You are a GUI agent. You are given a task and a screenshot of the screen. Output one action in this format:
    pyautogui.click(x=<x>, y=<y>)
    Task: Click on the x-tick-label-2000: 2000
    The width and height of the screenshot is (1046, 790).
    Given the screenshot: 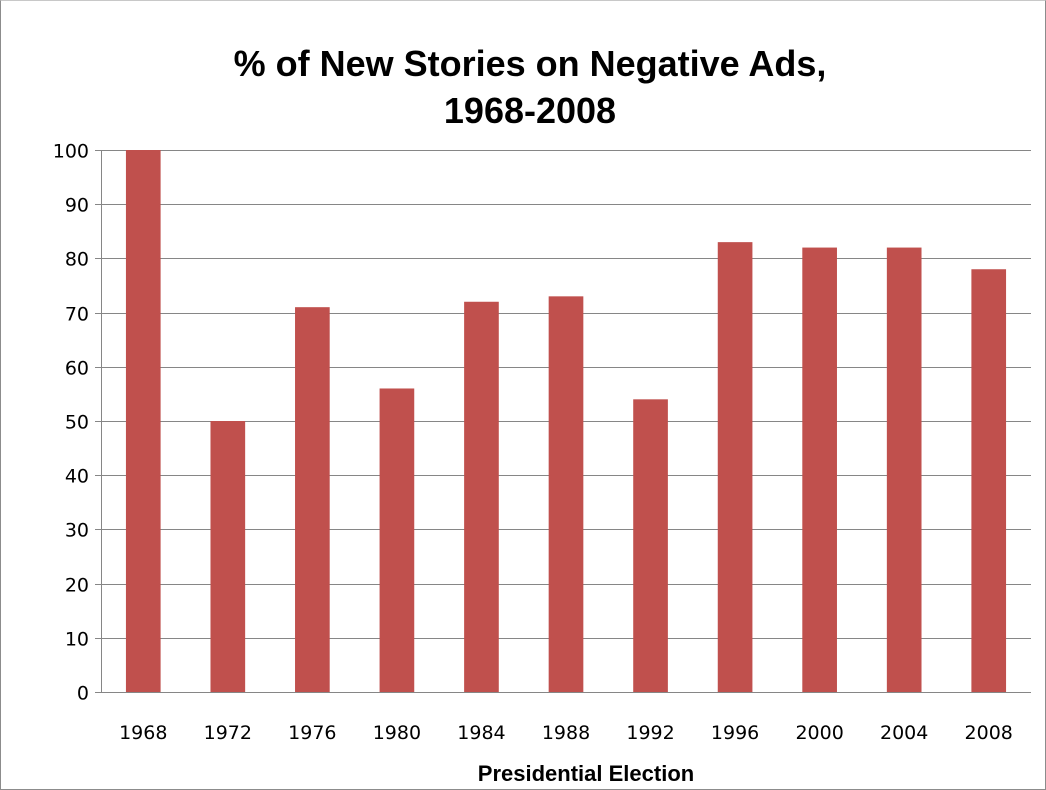 What is the action you would take?
    pyautogui.click(x=819, y=733)
    